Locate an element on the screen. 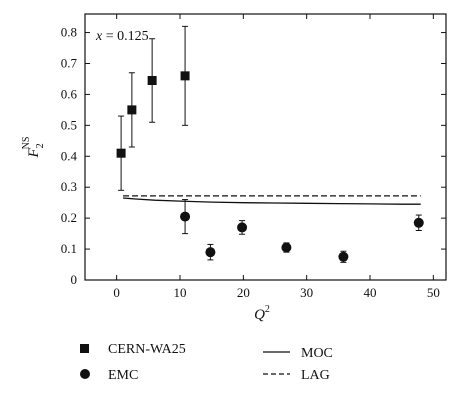 Image resolution: width=474 pixels, height=401 pixels. annotation-text: x = 0.125 is located at coordinates (122, 36).